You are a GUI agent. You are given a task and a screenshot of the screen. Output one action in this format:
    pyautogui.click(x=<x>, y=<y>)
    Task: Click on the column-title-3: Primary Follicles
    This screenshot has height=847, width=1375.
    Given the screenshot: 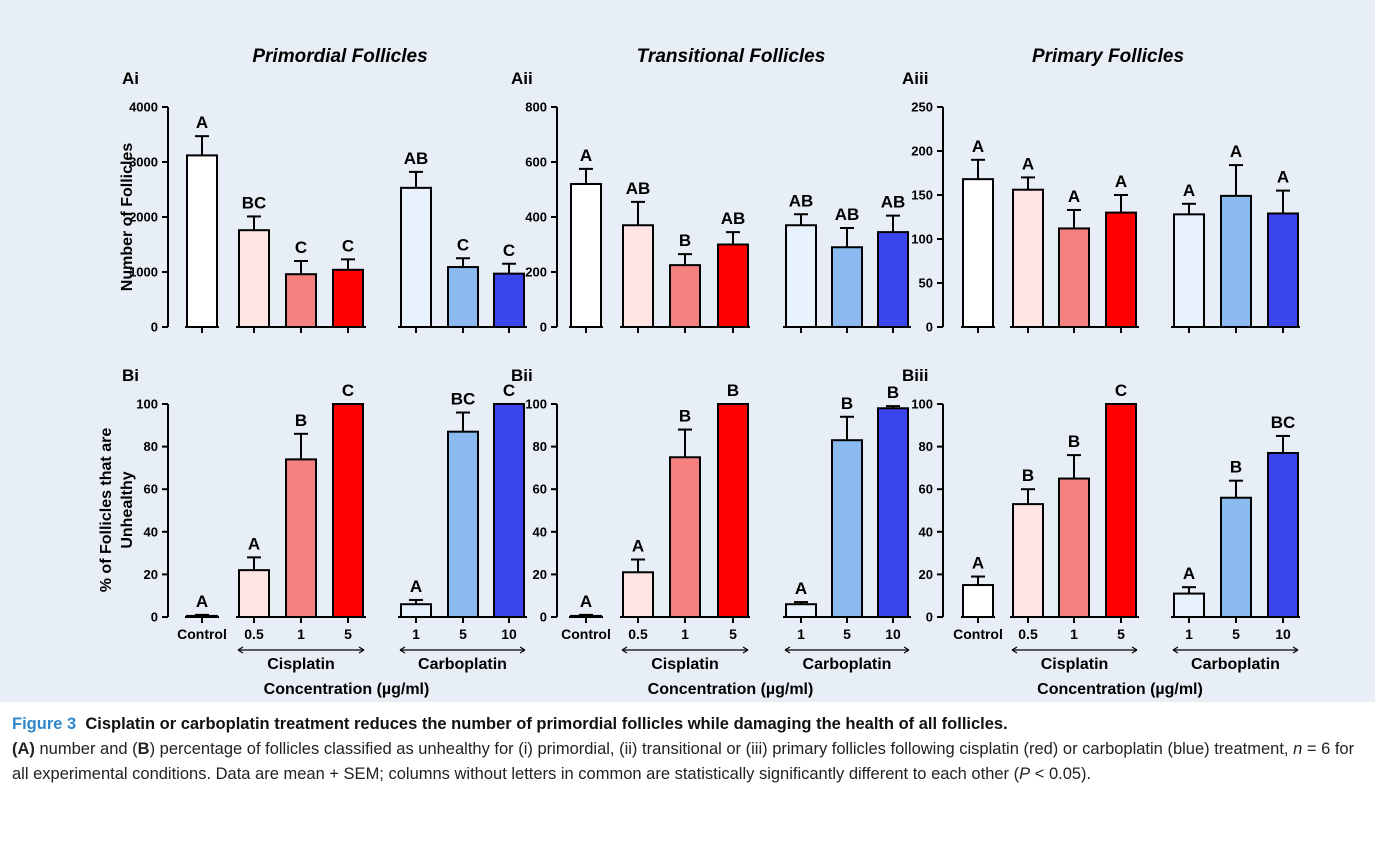 What is the action you would take?
    pyautogui.click(x=1108, y=56)
    